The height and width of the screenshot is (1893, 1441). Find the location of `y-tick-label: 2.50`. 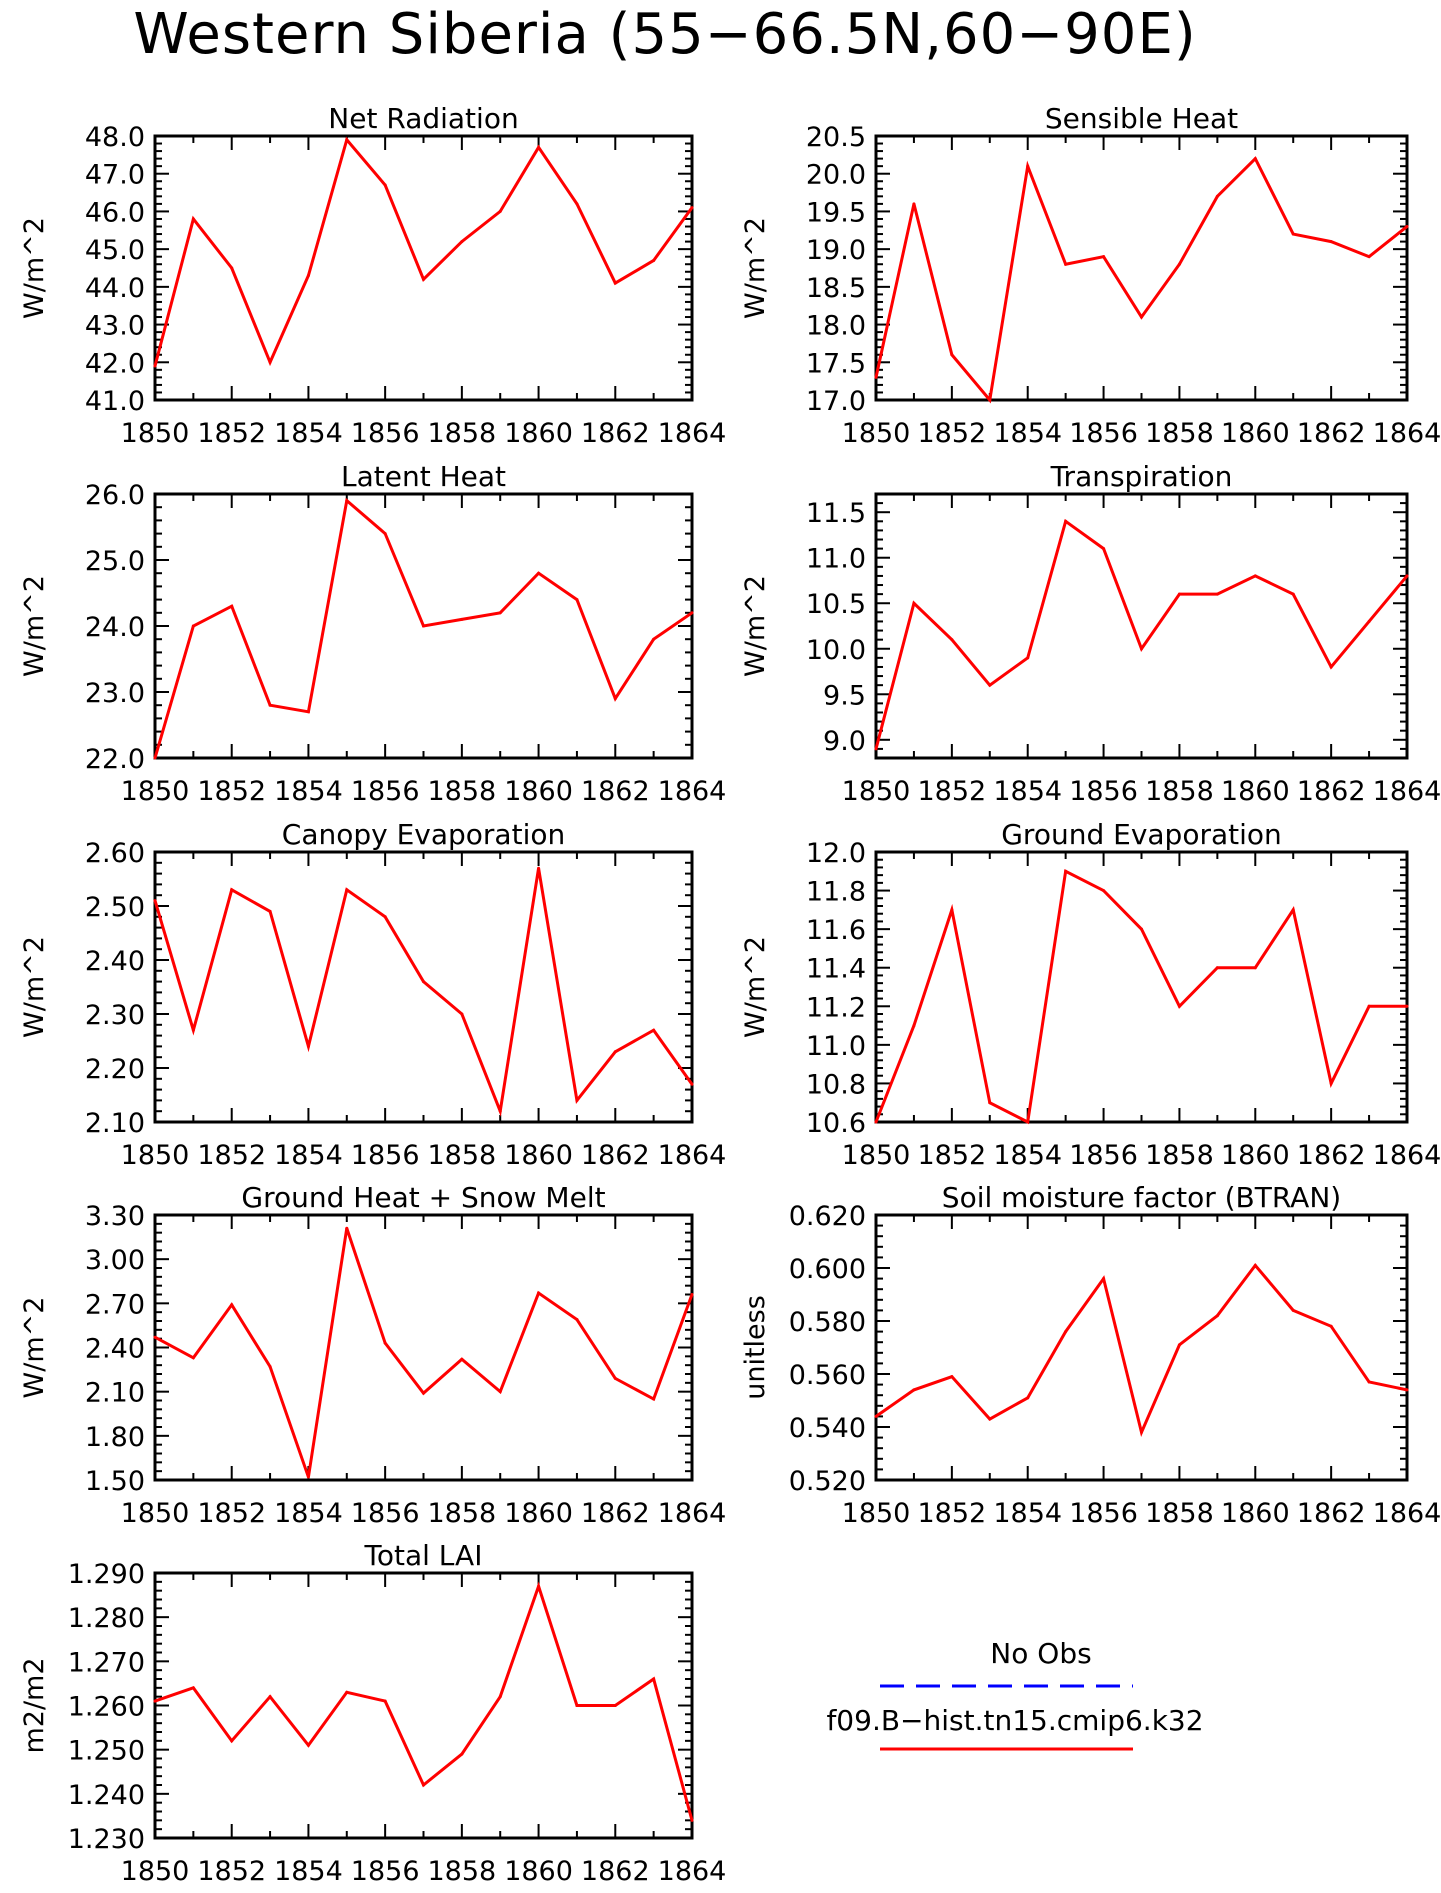

y-tick-label: 2.50 is located at coordinates (115, 907).